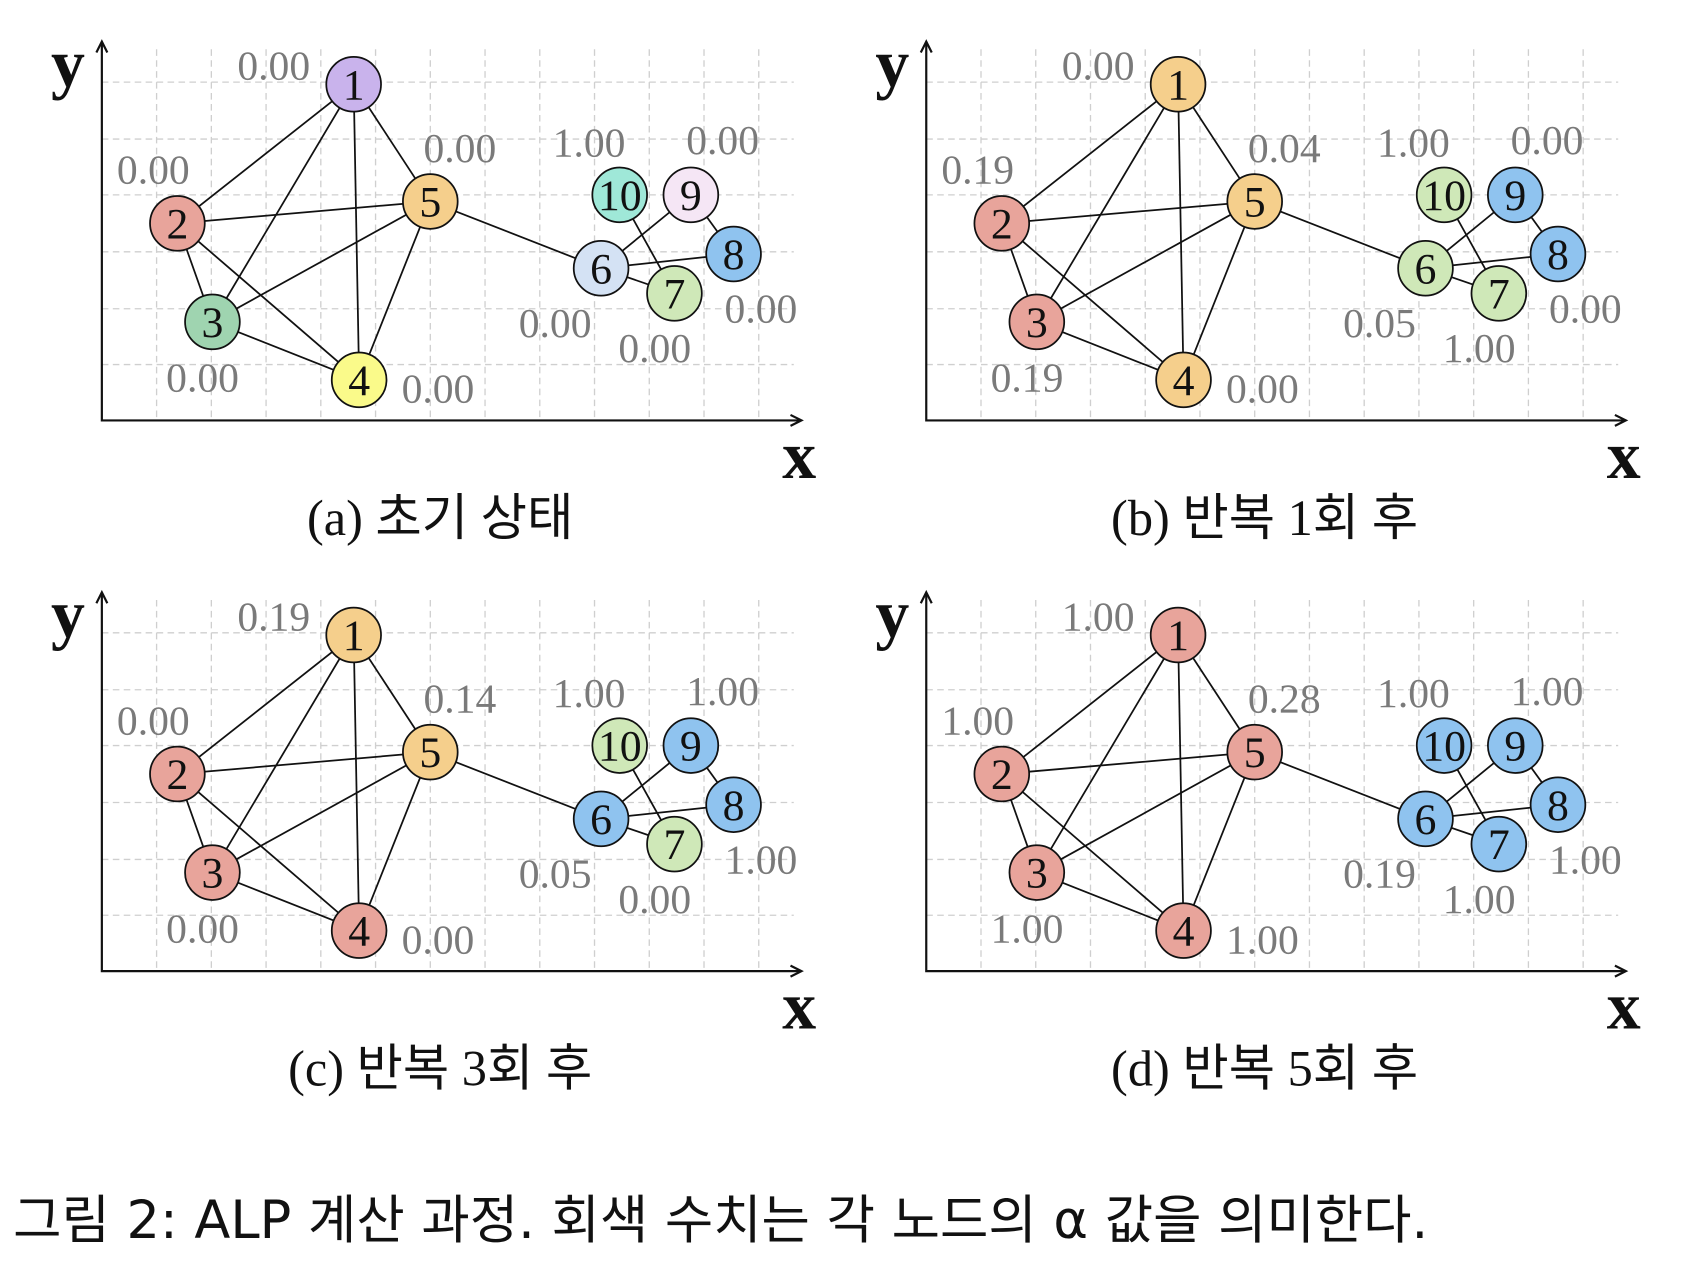 The image size is (1708, 1270). Describe the element at coordinates (440, 518) in the screenshot. I see `panel-caption: (a) 초기 상태` at that location.